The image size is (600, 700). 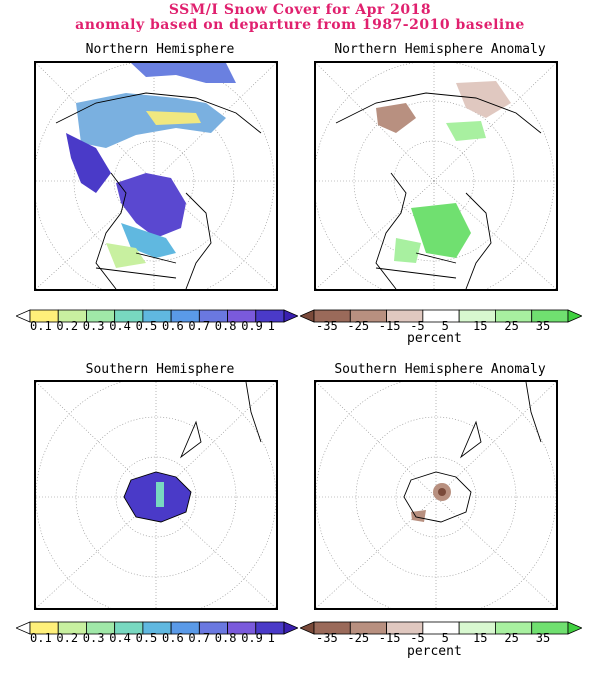 What do you see at coordinates (440, 49) in the screenshot?
I see `nh-anomaly-title: Northern Hemisphere Anomaly` at bounding box center [440, 49].